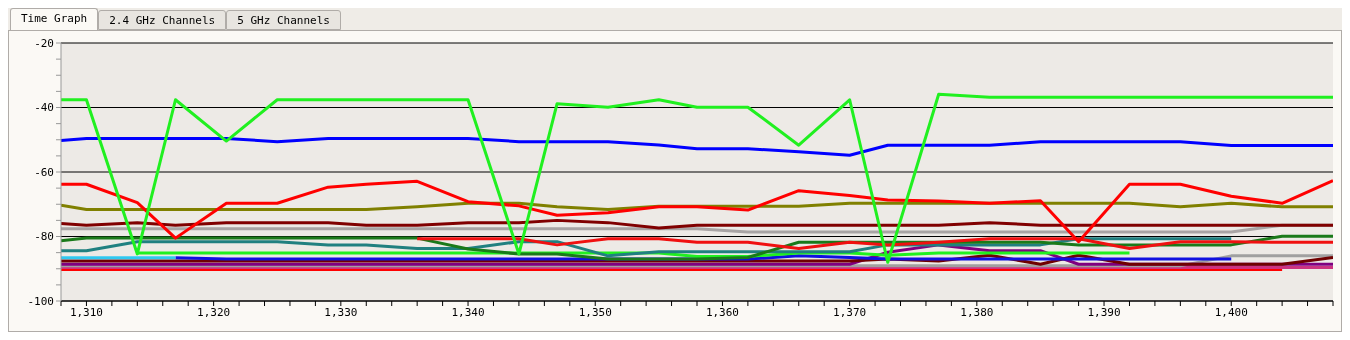 Image resolution: width=1350 pixels, height=340 pixels. What do you see at coordinates (86, 312) in the screenshot?
I see `x-tick-label: 1,310` at bounding box center [86, 312].